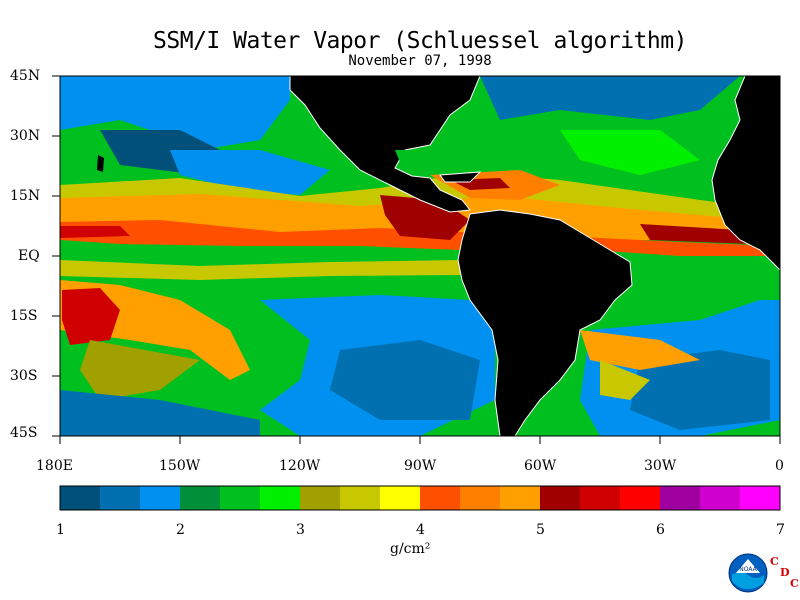  I want to click on lat-label: 30S, so click(24, 376).